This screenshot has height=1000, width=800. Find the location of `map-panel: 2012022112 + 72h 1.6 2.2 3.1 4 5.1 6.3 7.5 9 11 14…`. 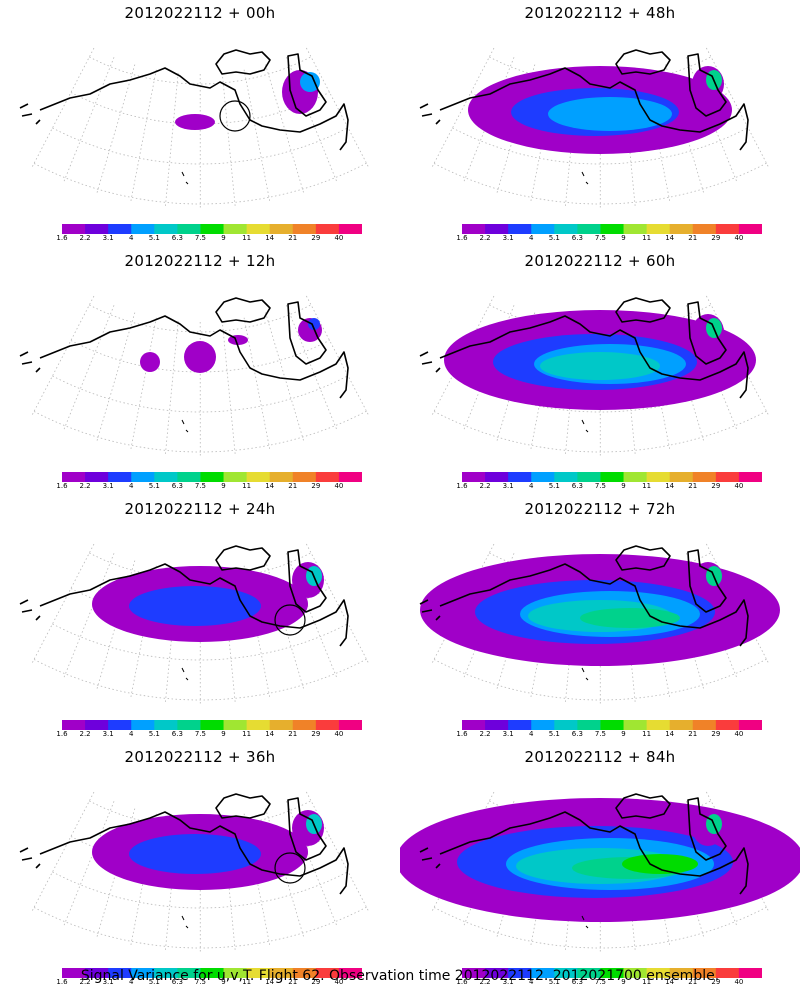

map-panel: 2012022112 + 72h 1.6 2.2 3.1 4 5.1 6.3 7.5 9 11 14… is located at coordinates (600, 617).